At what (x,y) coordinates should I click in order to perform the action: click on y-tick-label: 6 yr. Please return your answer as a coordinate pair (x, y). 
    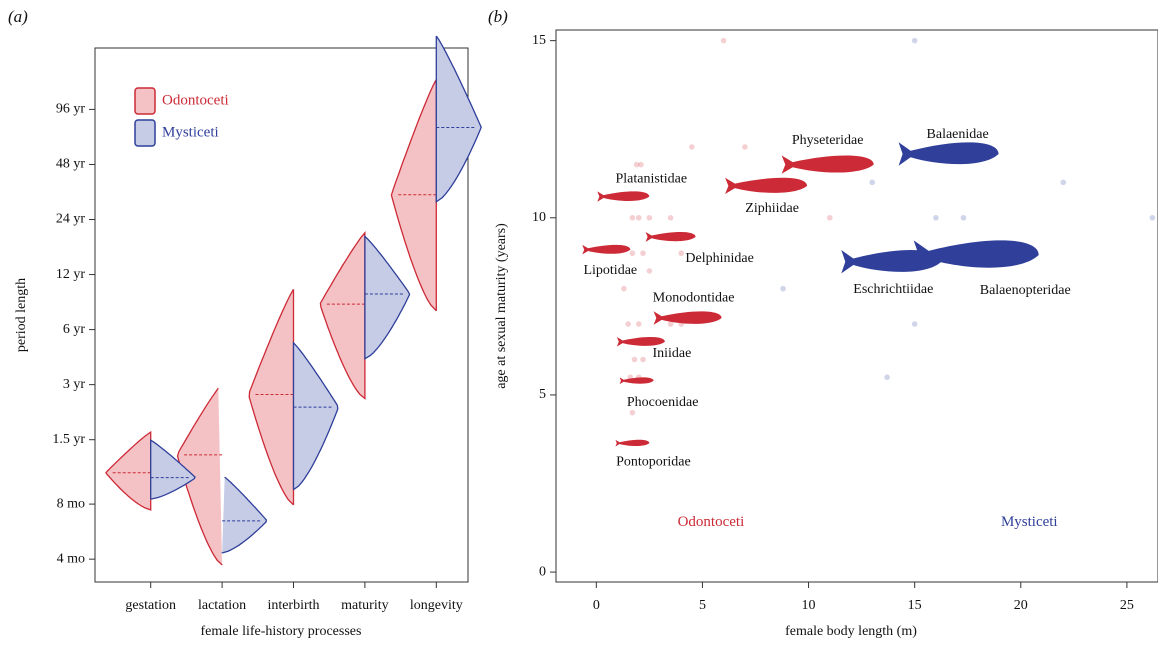
    Looking at the image, I should click on (74, 329).